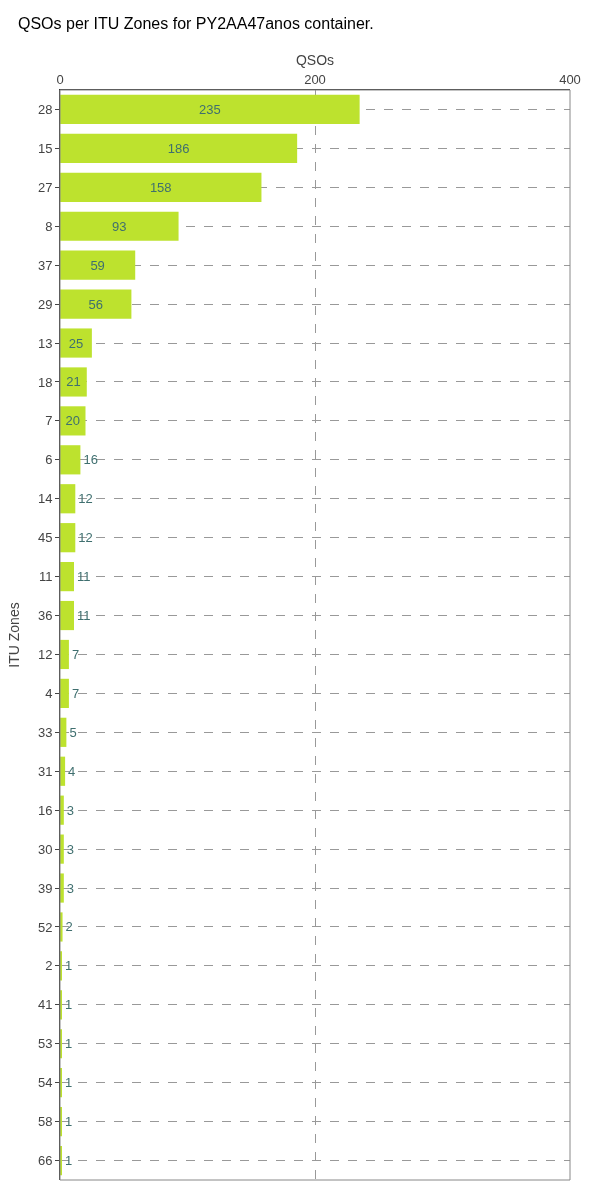 The height and width of the screenshot is (1200, 600). I want to click on y-tick-label: 15, so click(45, 148).